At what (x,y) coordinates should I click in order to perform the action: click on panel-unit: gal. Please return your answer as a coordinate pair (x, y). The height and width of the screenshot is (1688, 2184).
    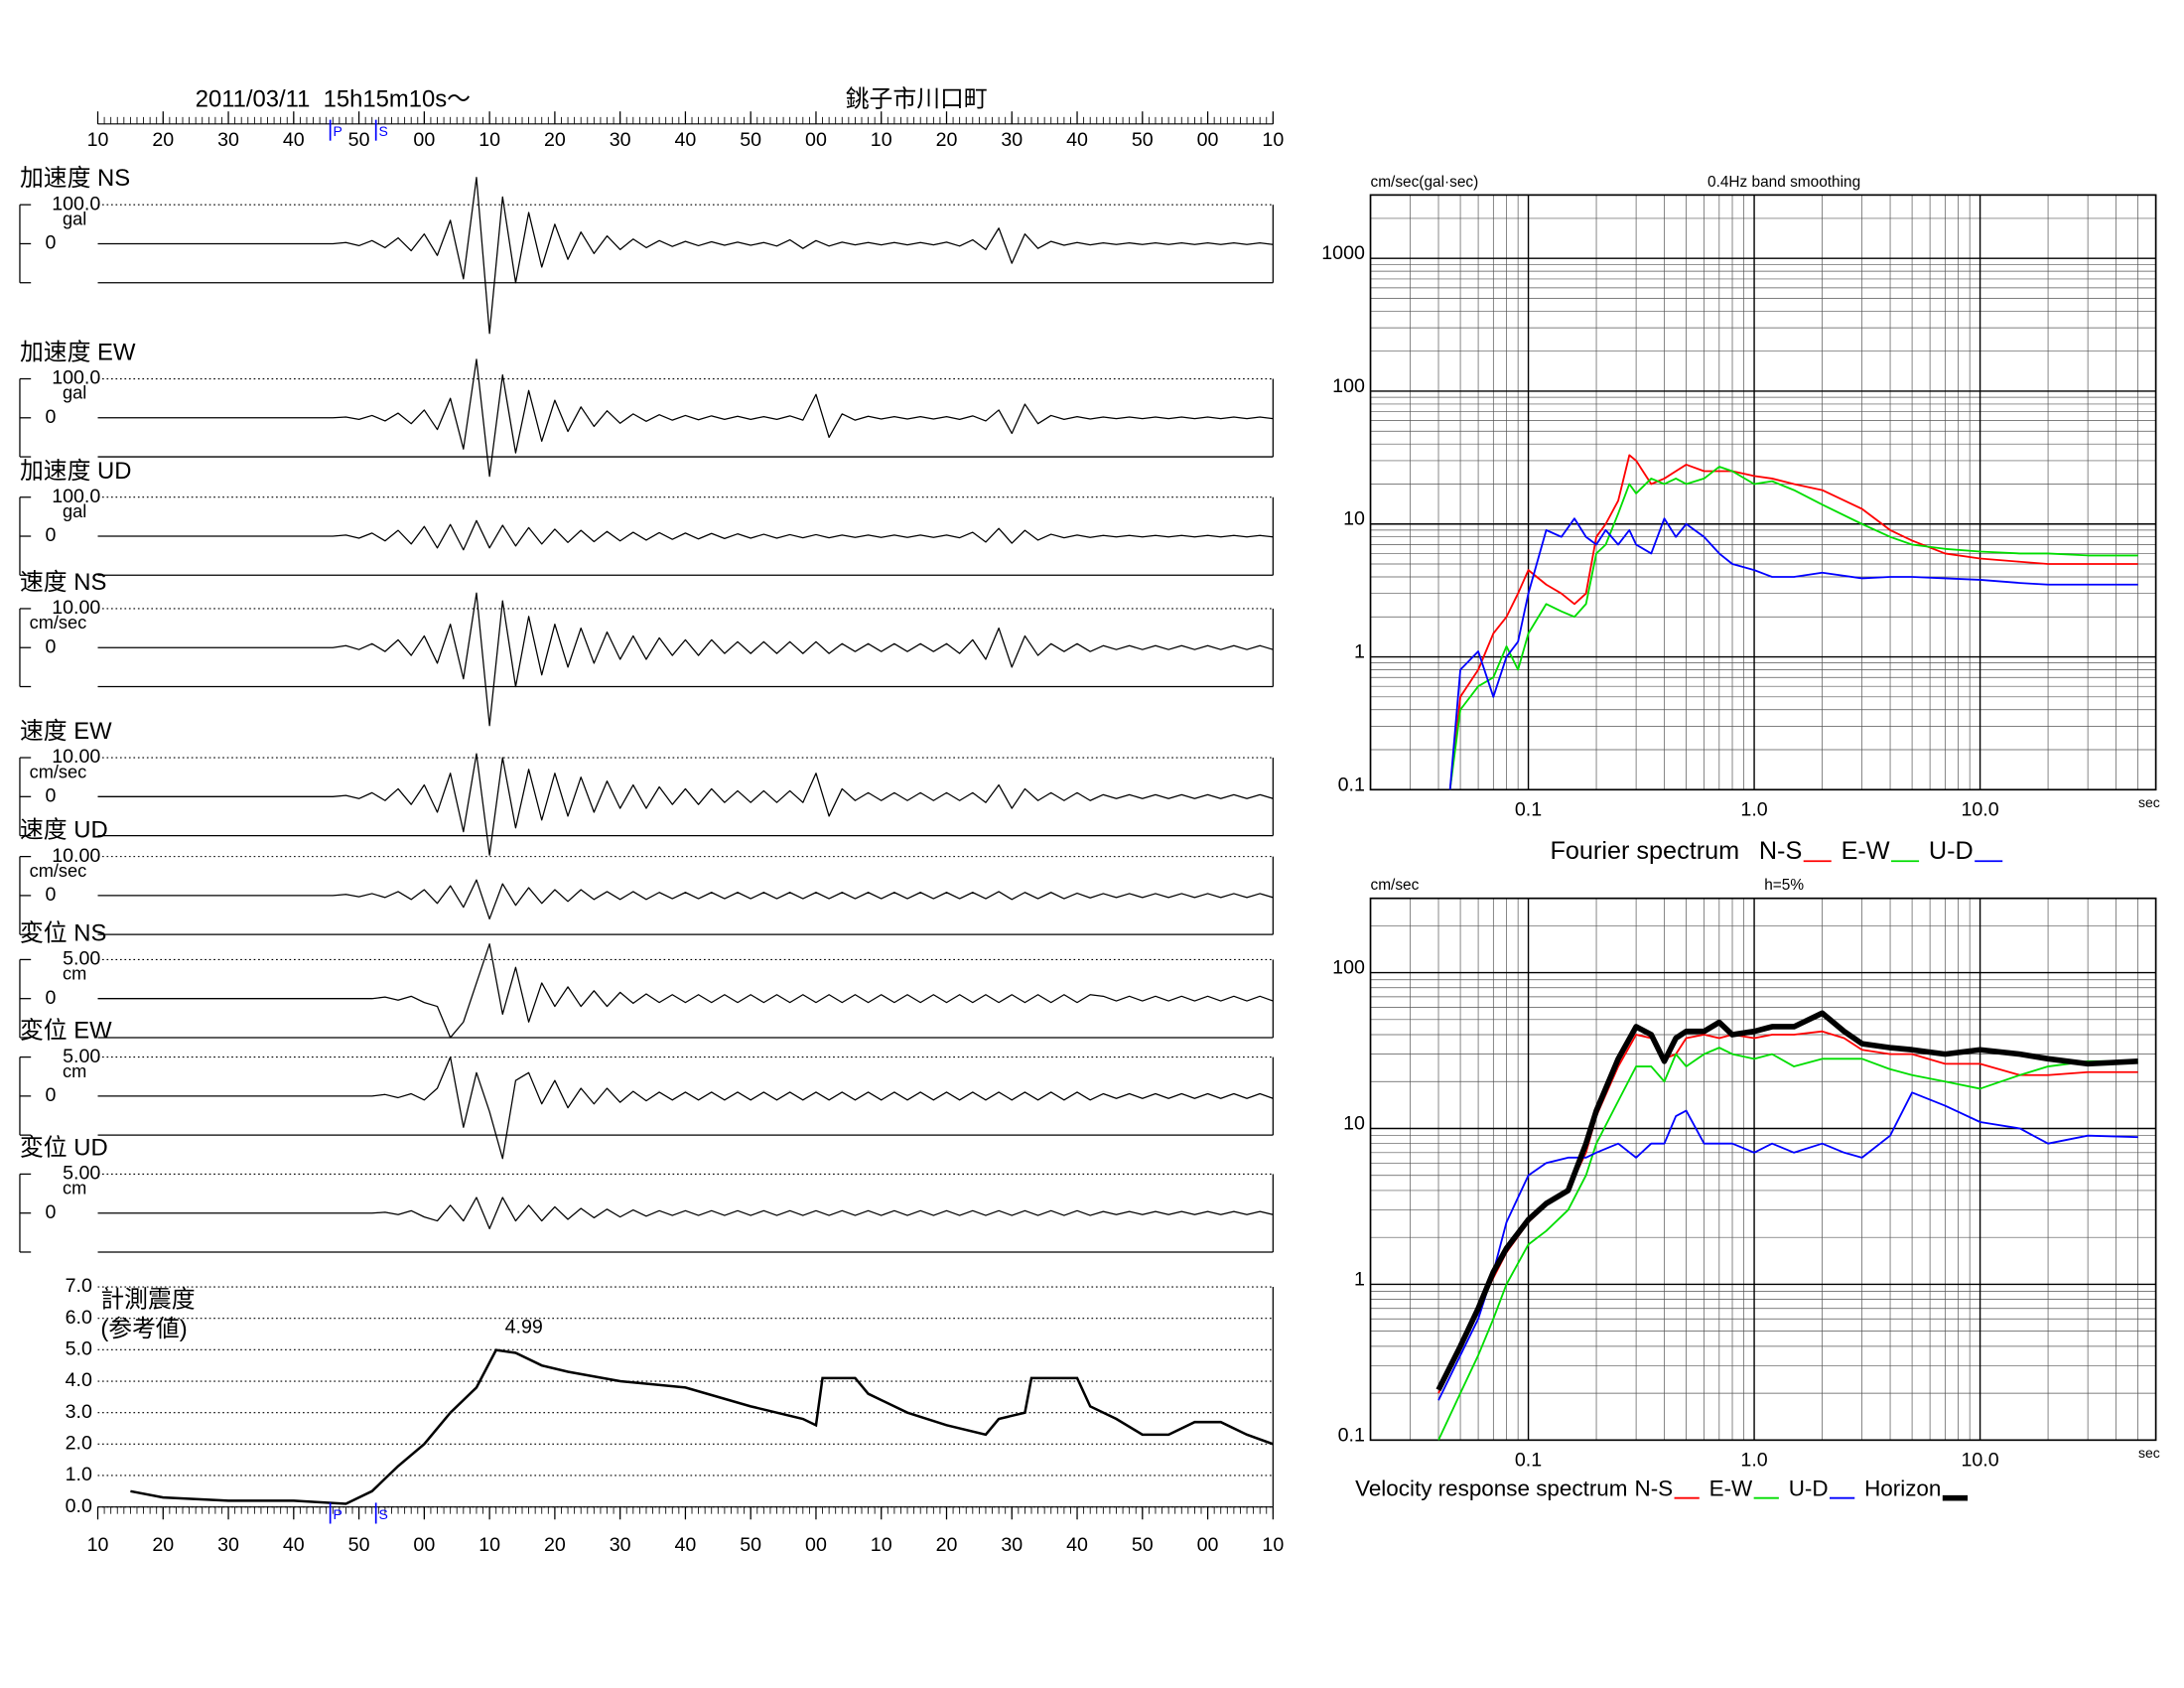
    Looking at the image, I should click on (74, 392).